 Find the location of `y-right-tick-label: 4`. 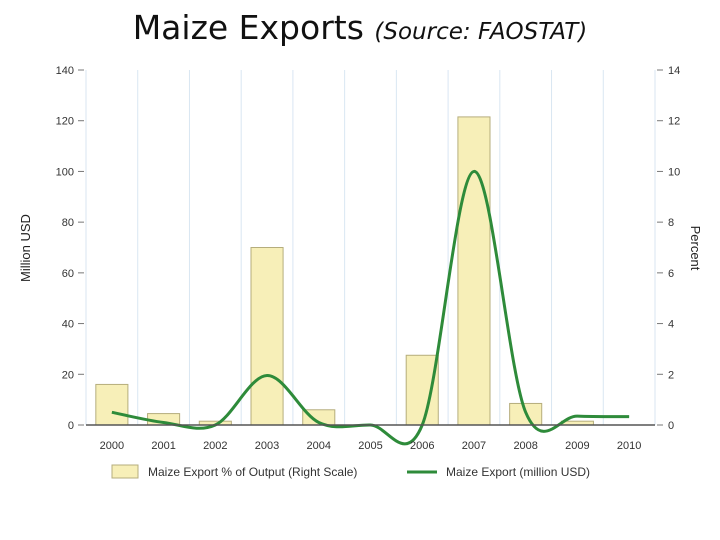

y-right-tick-label: 4 is located at coordinates (671, 325).